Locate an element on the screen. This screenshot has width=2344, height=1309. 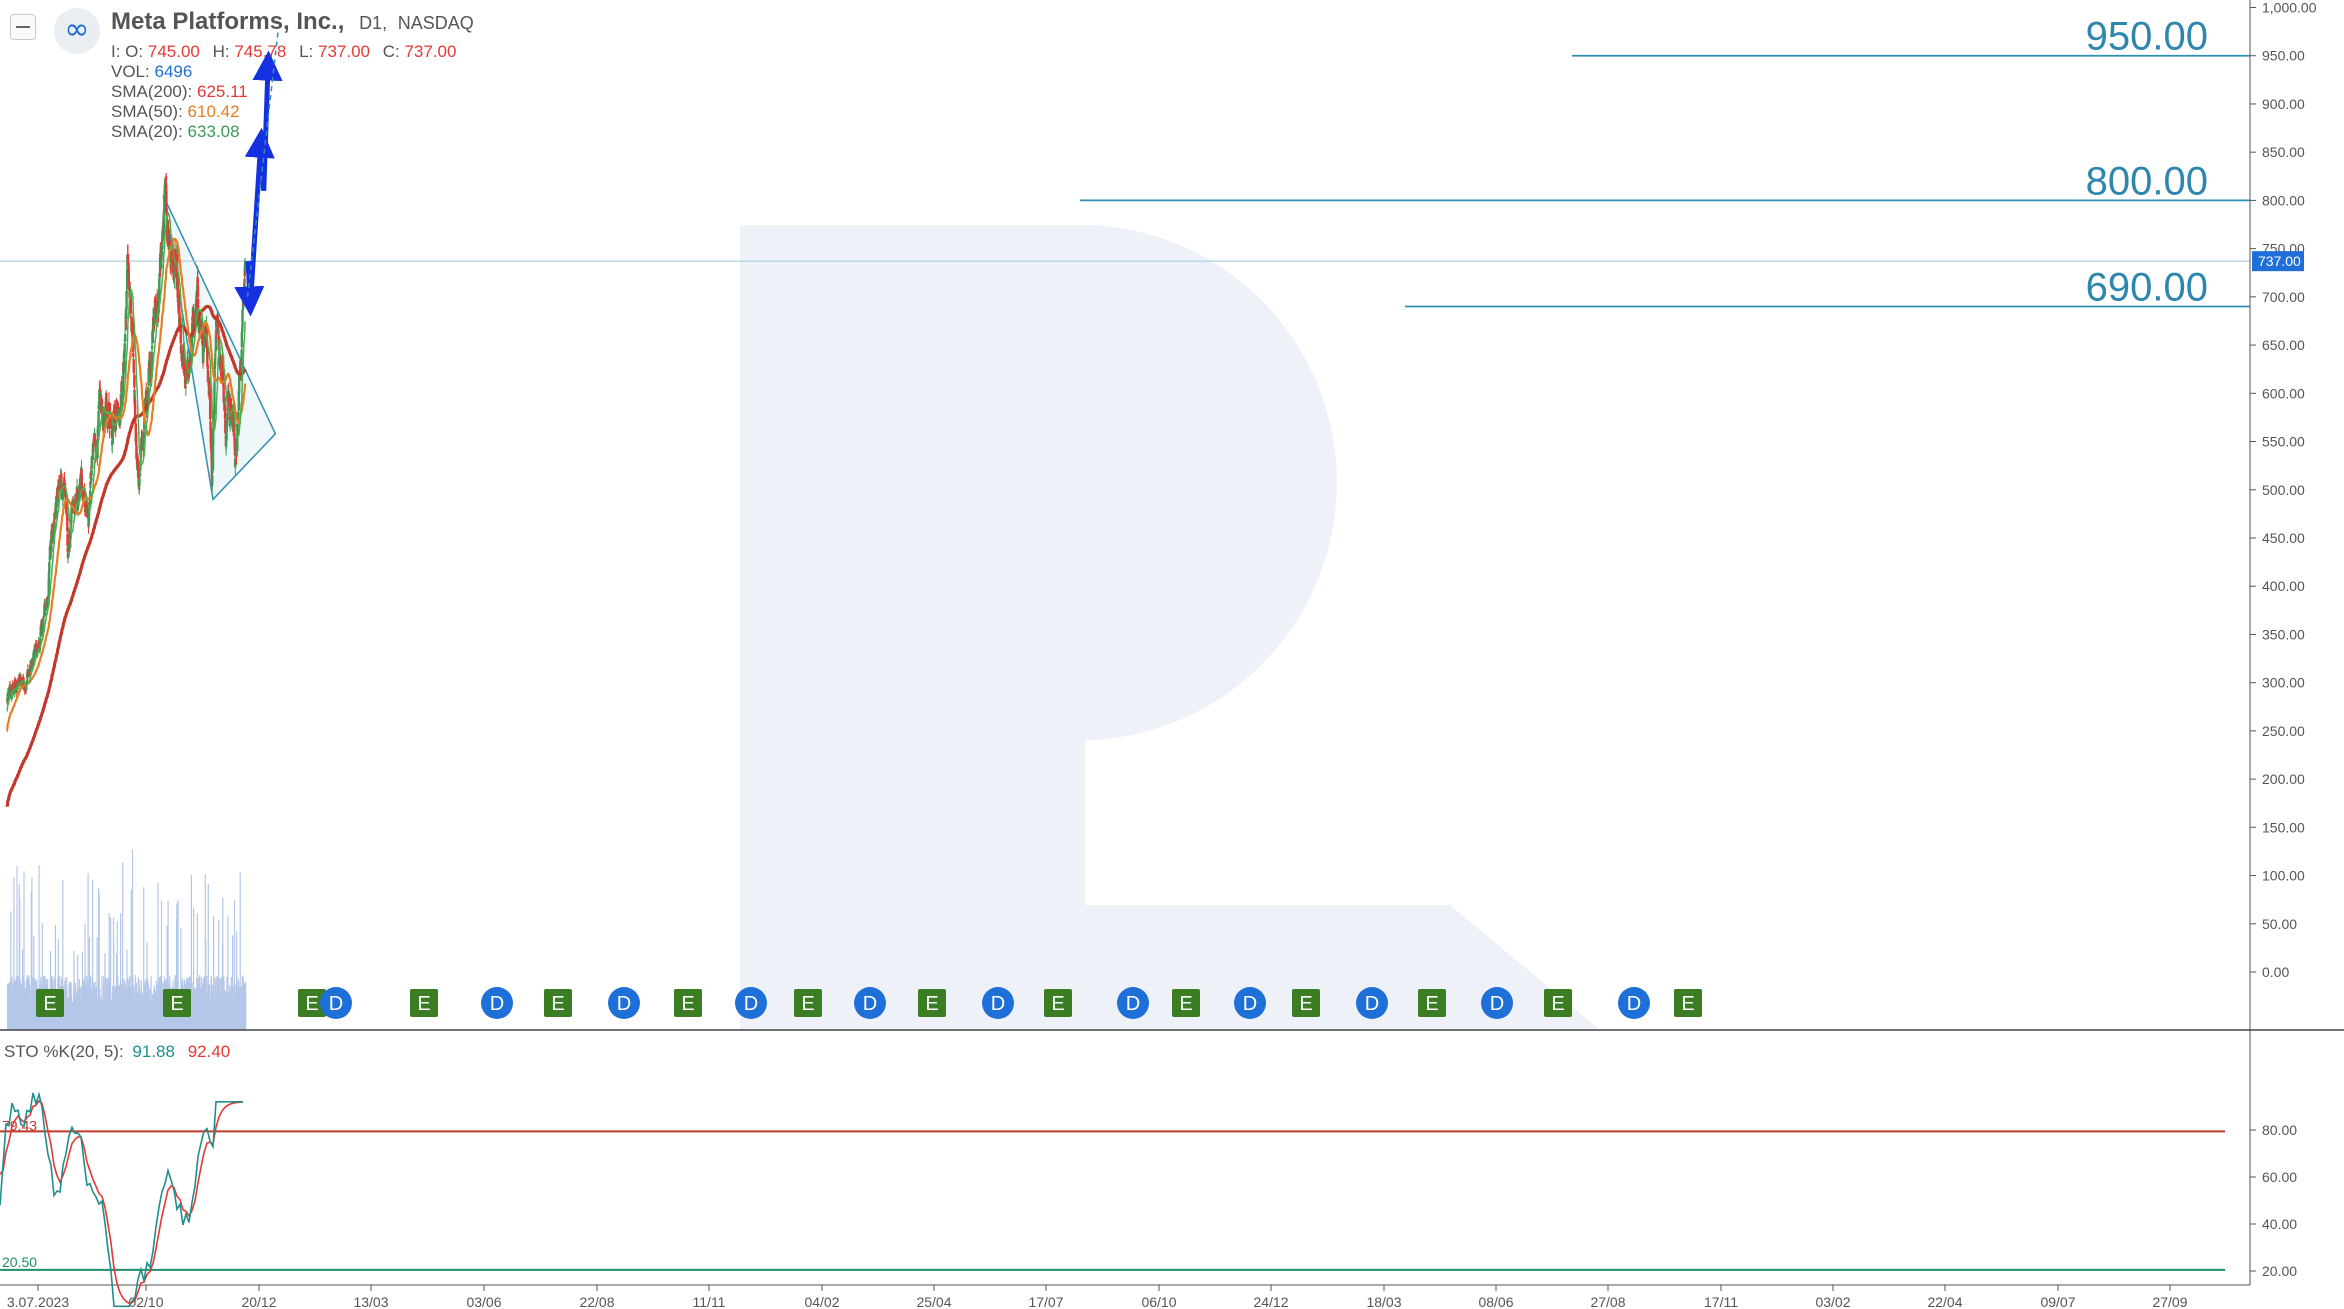
x-tick-label: 13/03 is located at coordinates (370, 1301).